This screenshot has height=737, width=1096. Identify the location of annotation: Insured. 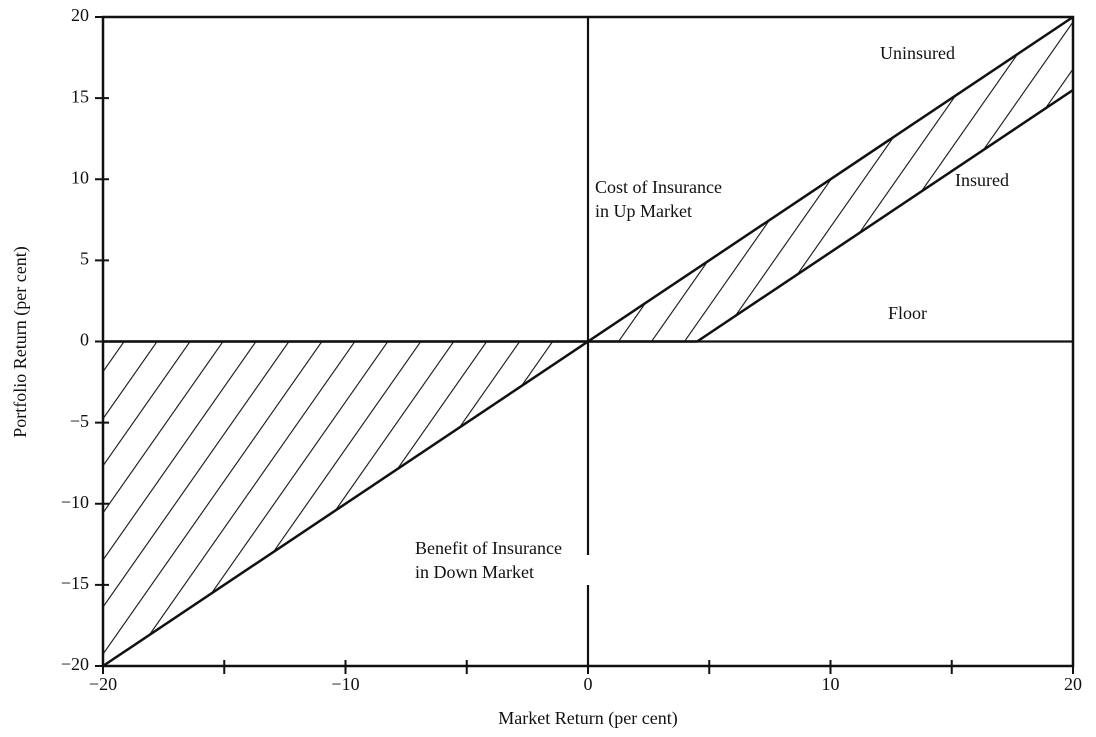
(982, 180).